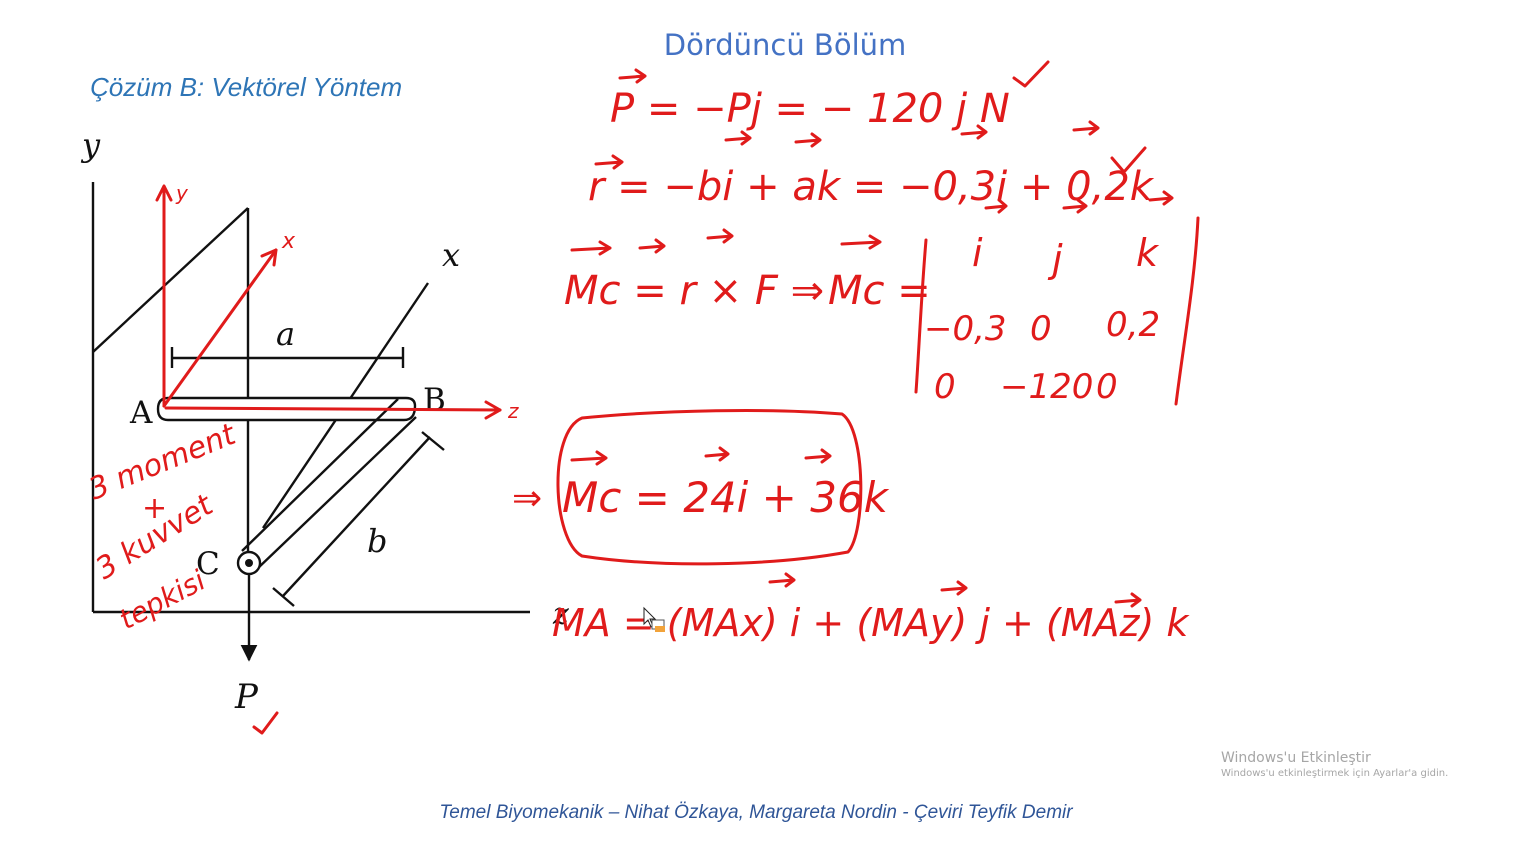 The image size is (1523, 853). Describe the element at coordinates (921, 316) in the screenshot. I see `determinant-left-bar` at that location.